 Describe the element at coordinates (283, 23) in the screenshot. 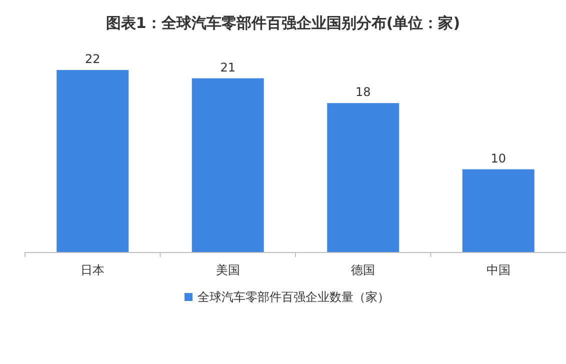

I see `chart-title: 图表1：全球汽车零部件百强企业国别分布(单位：家)` at that location.